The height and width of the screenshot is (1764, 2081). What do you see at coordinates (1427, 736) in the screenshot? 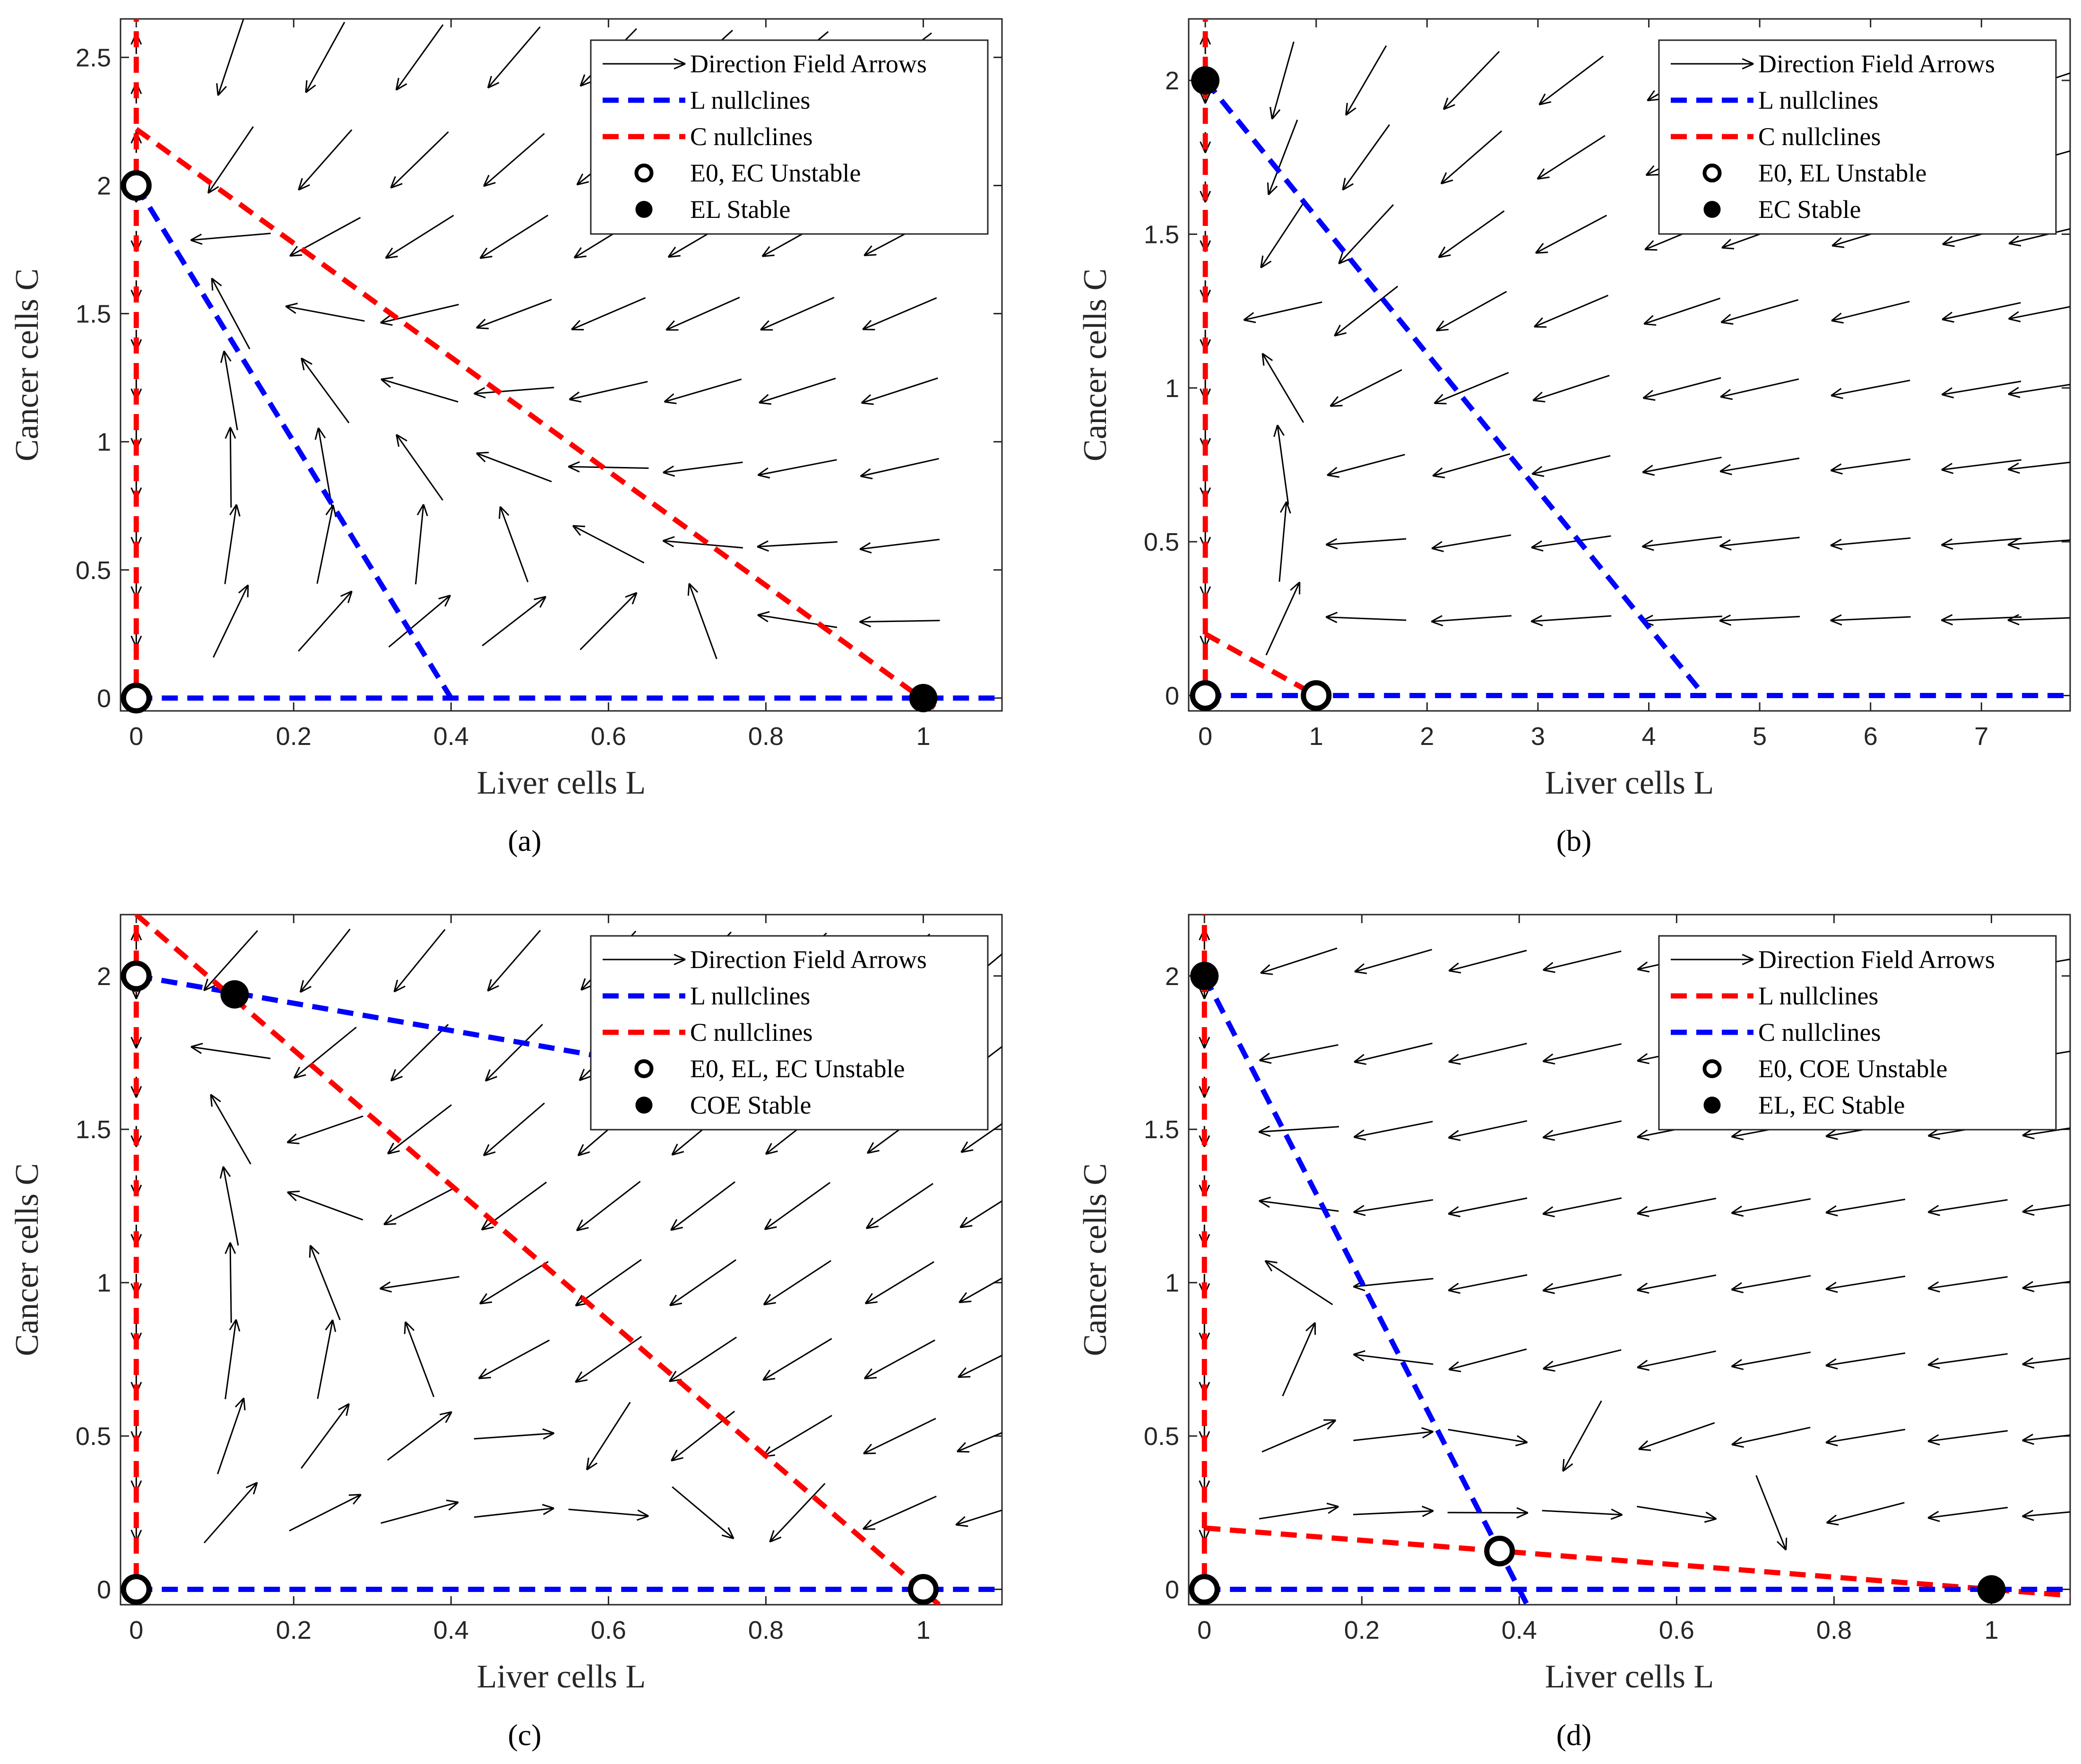
I see `x-tick-label: 2` at bounding box center [1427, 736].